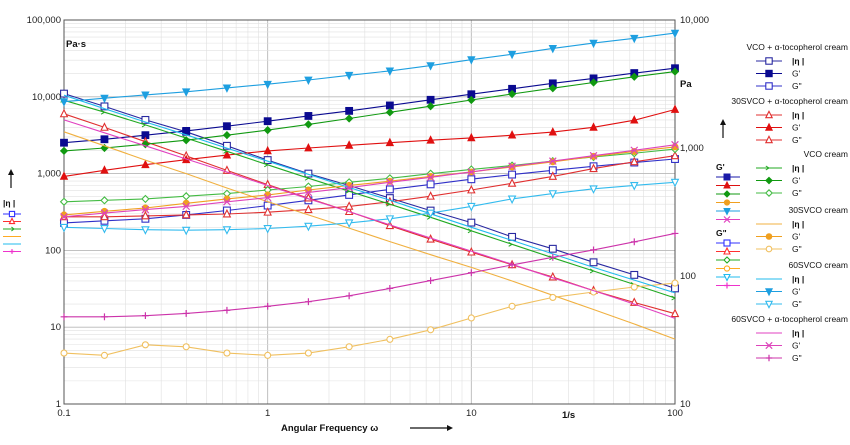  I want to click on legend-group-title: VCO + α-tocopherol cream, so click(797, 47).